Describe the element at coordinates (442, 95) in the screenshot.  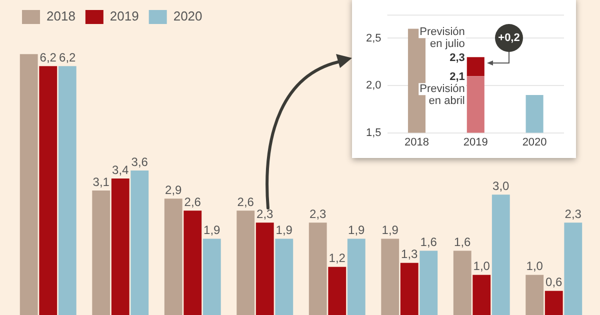
I see `annotation: Previsión en abril` at that location.